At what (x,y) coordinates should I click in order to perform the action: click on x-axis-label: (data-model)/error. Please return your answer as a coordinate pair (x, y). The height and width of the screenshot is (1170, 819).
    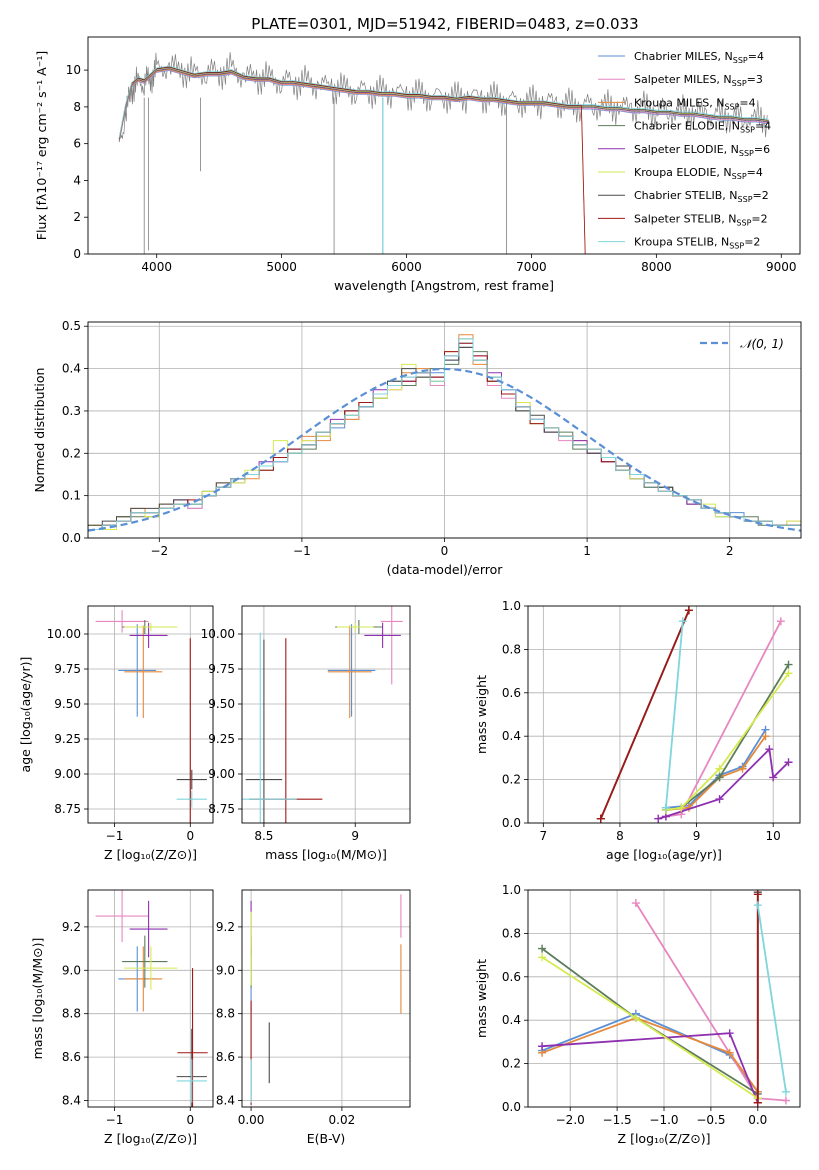
    Looking at the image, I should click on (445, 569).